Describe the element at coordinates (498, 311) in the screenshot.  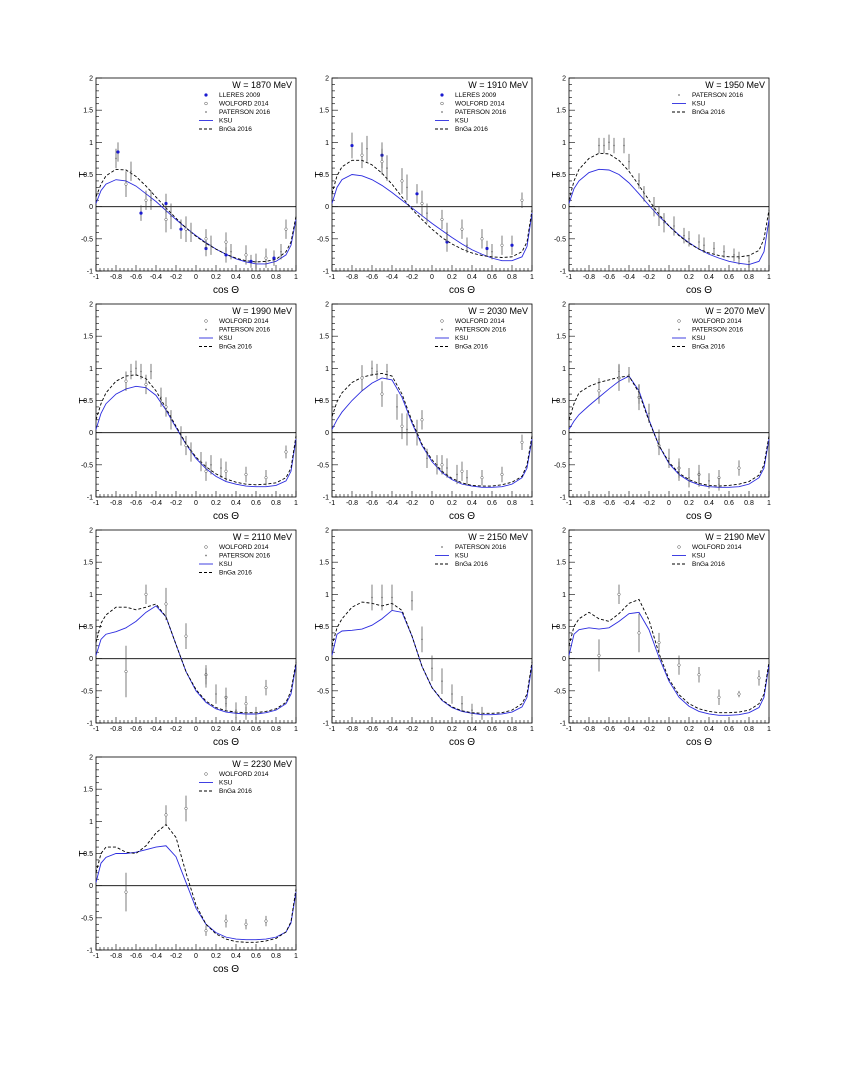
I see `panel-title: W = 2030 MeV` at that location.